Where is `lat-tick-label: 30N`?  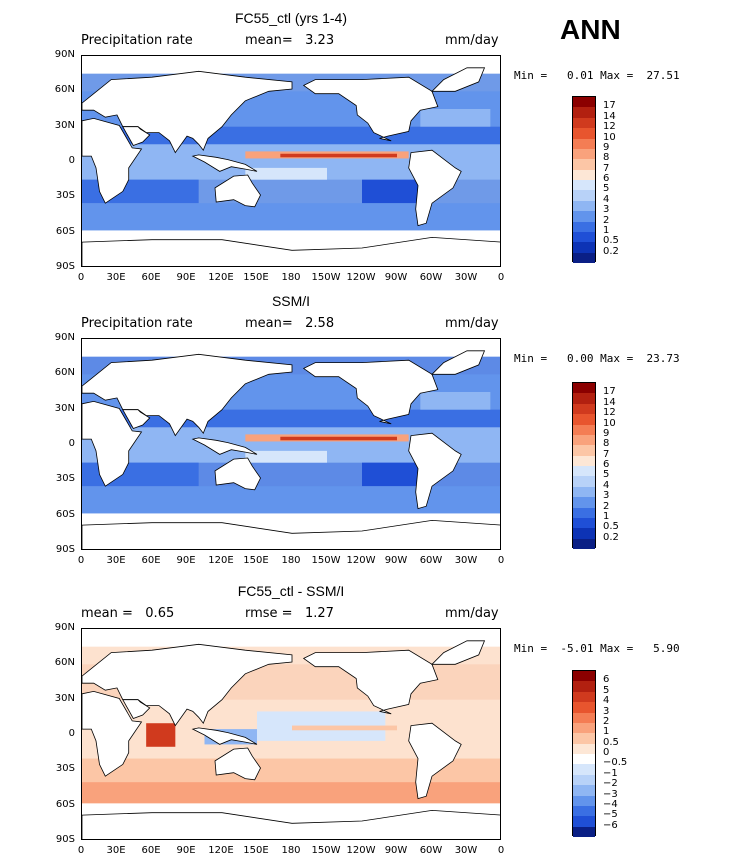 lat-tick-label: 30N is located at coordinates (64, 698).